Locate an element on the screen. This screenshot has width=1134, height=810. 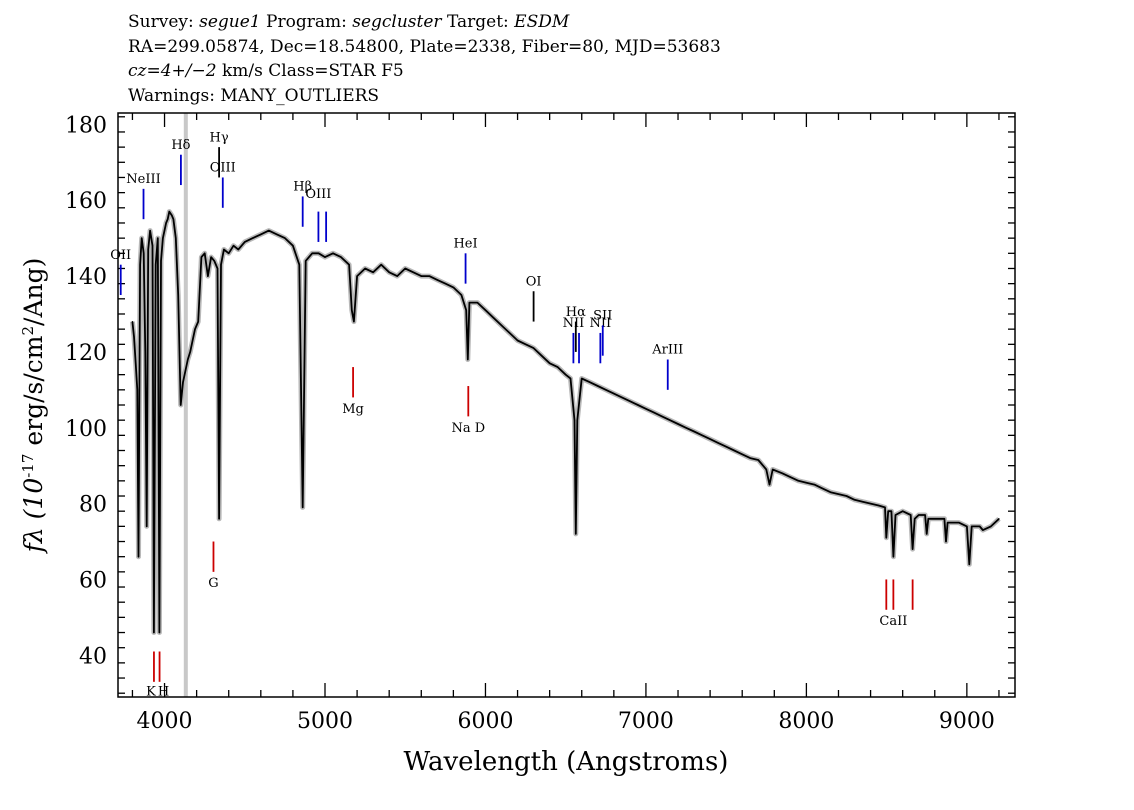
program-value: segcluster is located at coordinates (397, 22).